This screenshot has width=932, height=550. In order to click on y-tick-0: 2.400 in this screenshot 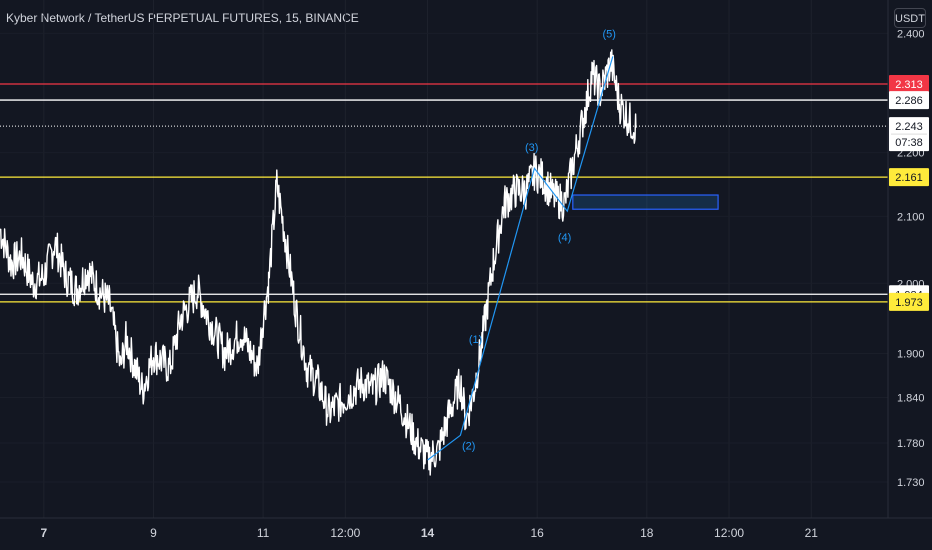, I will do `click(911, 34)`.